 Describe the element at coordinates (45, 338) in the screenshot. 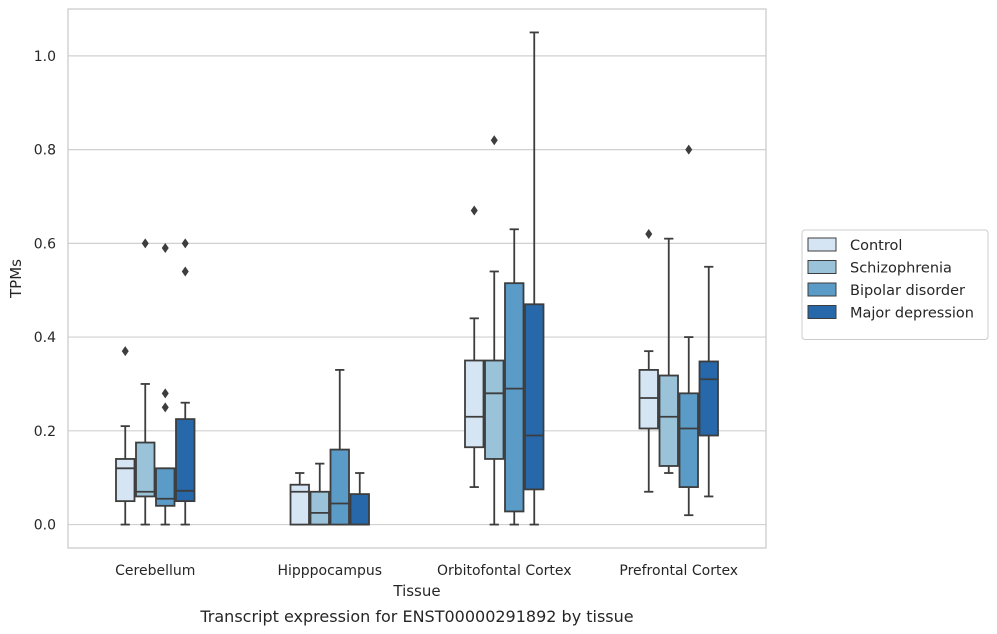

I see `y-tick-label: 0.4` at that location.